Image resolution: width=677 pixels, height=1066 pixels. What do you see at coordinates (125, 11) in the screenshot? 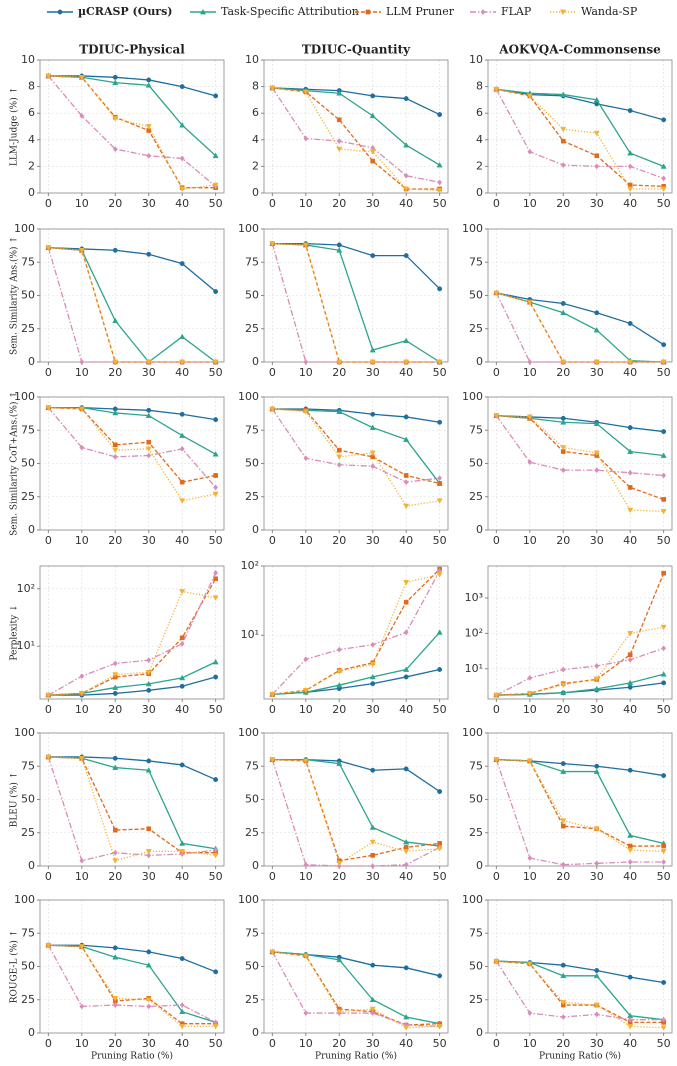
I see `legend-label: µCRASP (Ours)` at bounding box center [125, 11].